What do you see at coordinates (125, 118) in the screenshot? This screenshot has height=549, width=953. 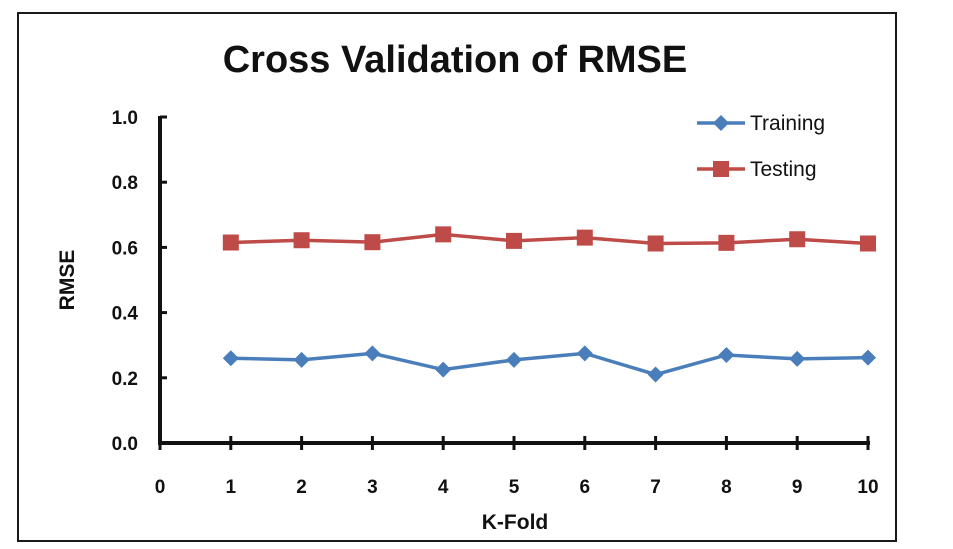 I see `y-tick-label: 1.0` at bounding box center [125, 118].